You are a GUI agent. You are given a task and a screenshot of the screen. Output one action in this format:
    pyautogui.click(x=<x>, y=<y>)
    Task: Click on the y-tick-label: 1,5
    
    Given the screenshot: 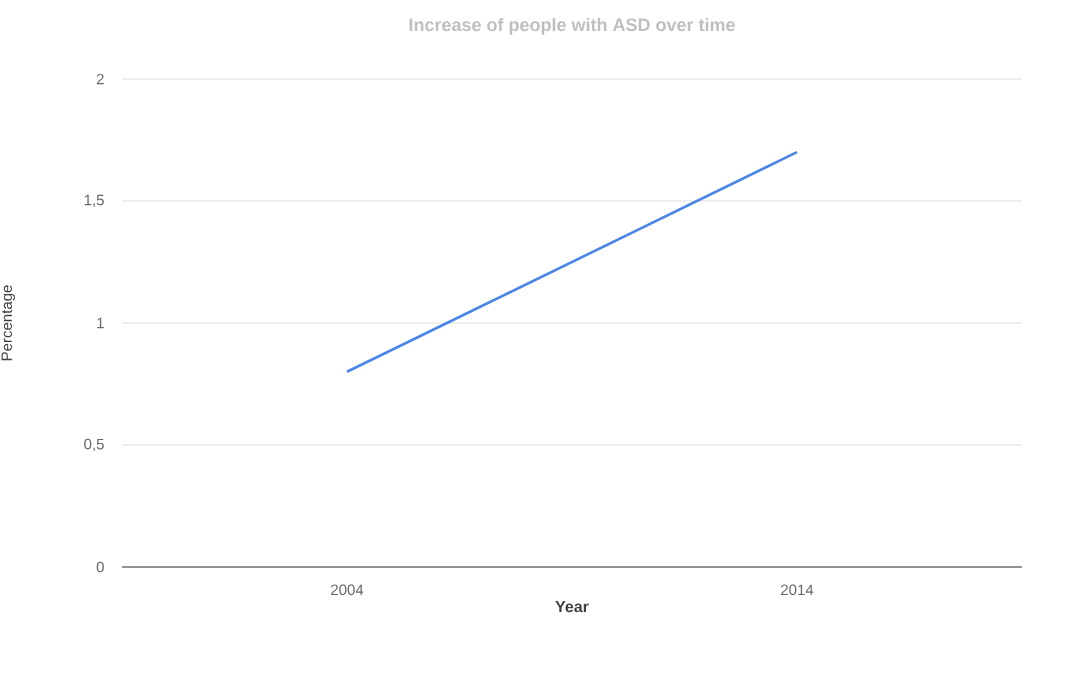 What is the action you would take?
    pyautogui.click(x=94, y=201)
    